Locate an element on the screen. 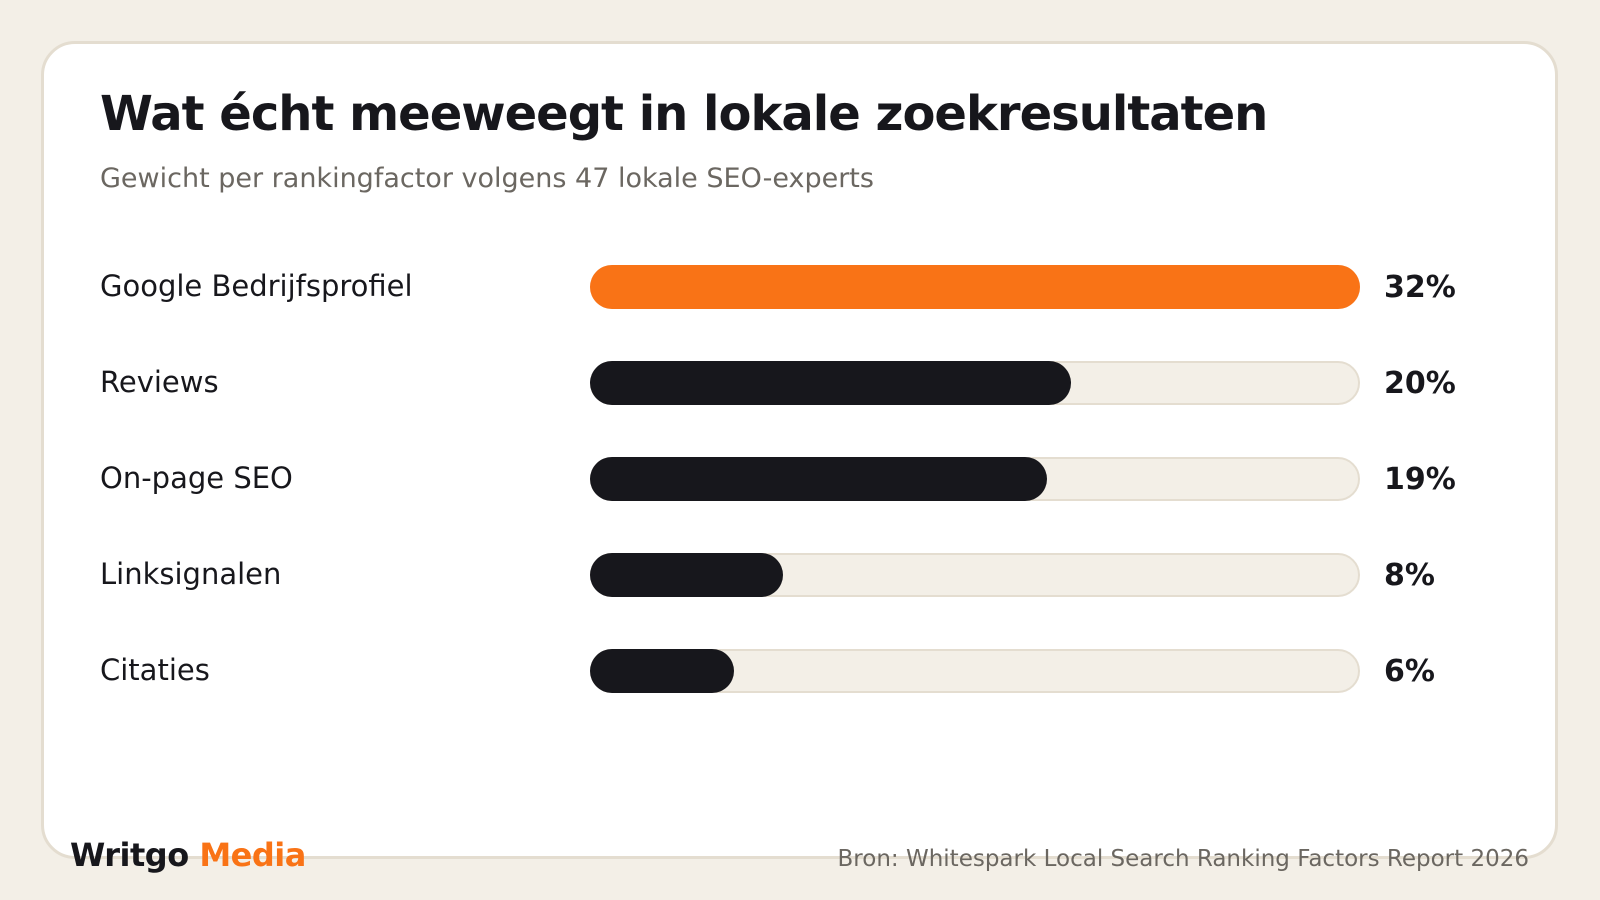 The height and width of the screenshot is (900, 1600). category-label: Citaties is located at coordinates (155, 670).